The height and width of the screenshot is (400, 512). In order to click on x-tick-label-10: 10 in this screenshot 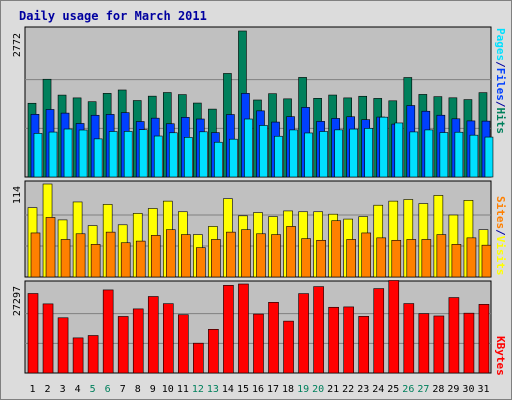, I will do `click(168, 389)`.